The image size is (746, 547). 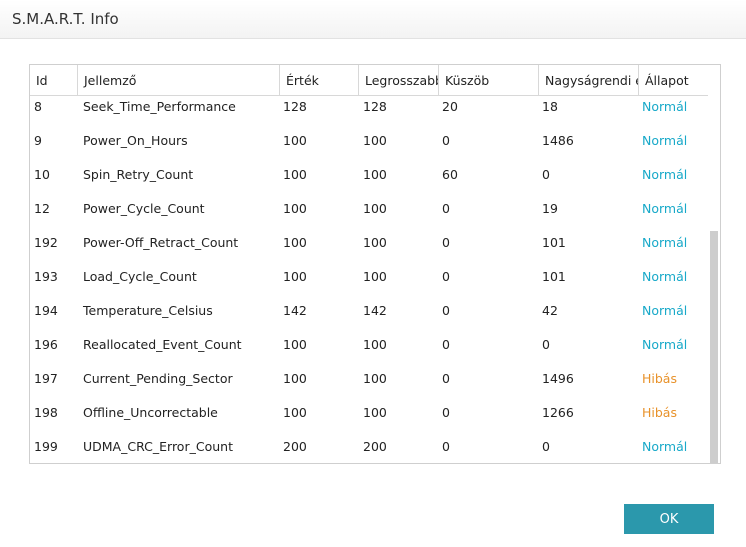 I want to click on table-row: 10 Spin_Retry_Count 100 100 60 0 Normál, so click(x=369, y=180).